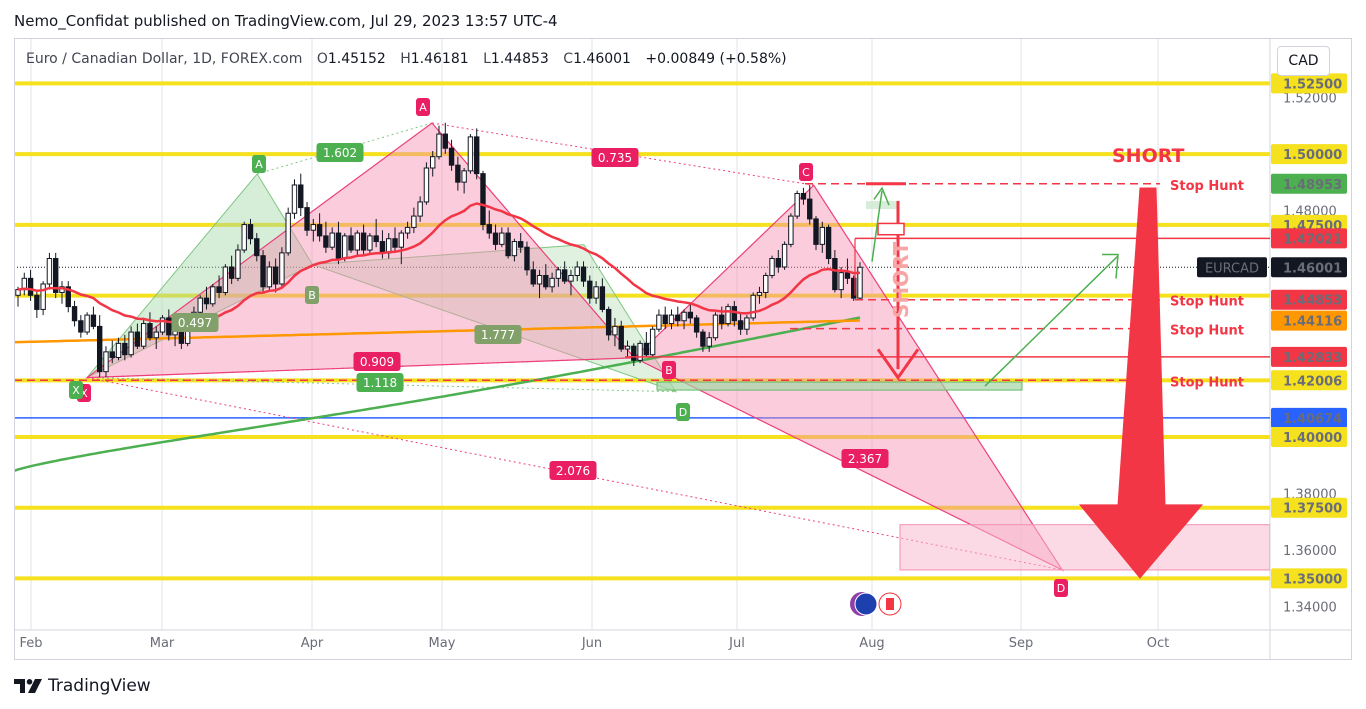 This screenshot has height=709, width=1366. I want to click on green-arrow-head, so click(881, 196).